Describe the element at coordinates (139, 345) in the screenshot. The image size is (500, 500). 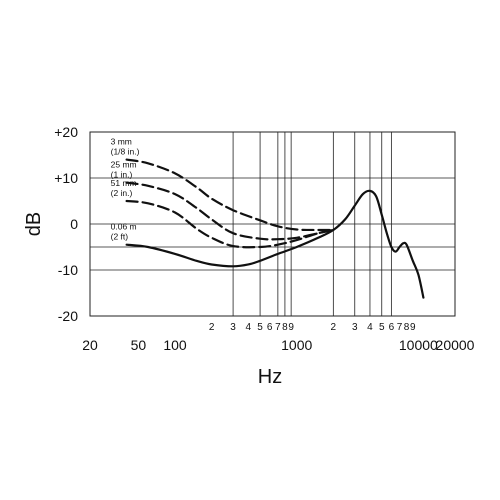
I see `x-major-tick-label: 50` at that location.